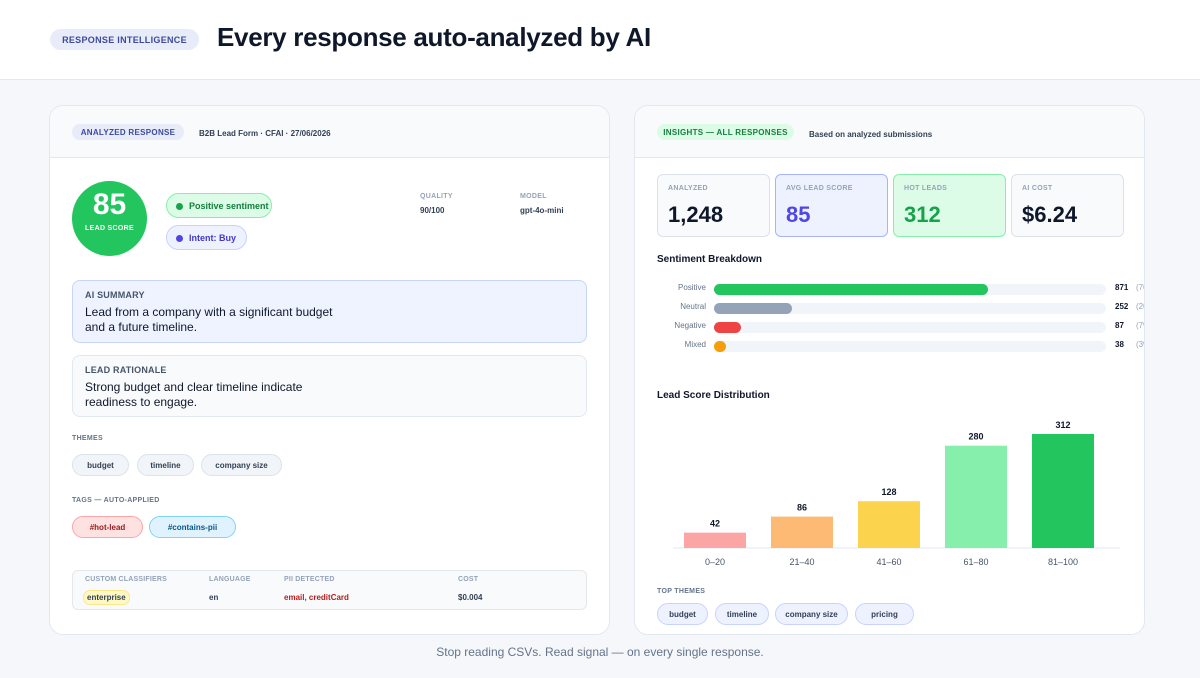 The image size is (1200, 678). Describe the element at coordinates (1122, 306) in the screenshot. I see `sentiment-count: 252` at that location.